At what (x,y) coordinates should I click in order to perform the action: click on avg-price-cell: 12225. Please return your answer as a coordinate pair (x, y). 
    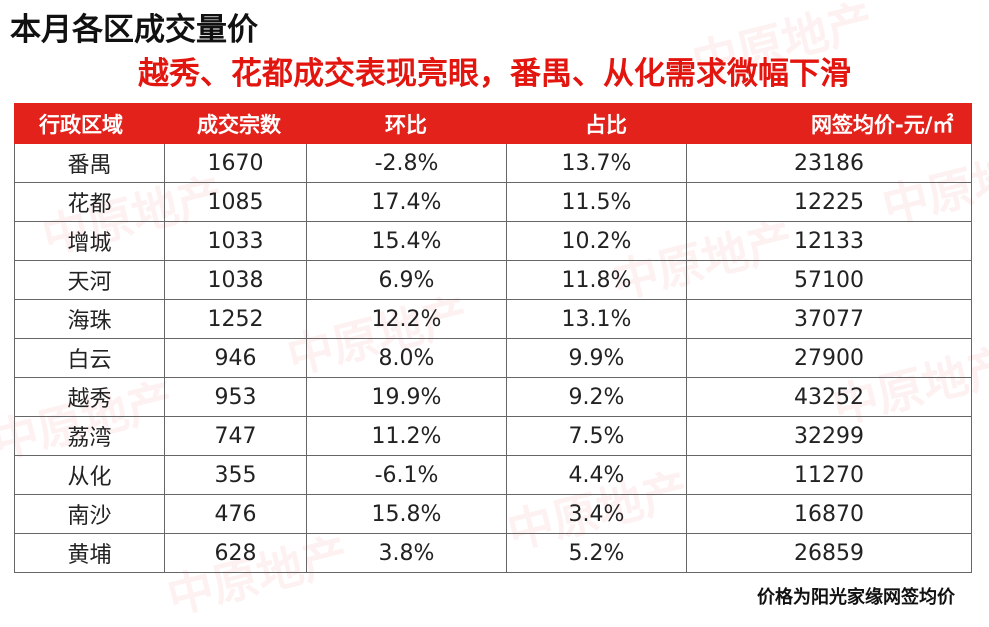
    Looking at the image, I should click on (829, 202).